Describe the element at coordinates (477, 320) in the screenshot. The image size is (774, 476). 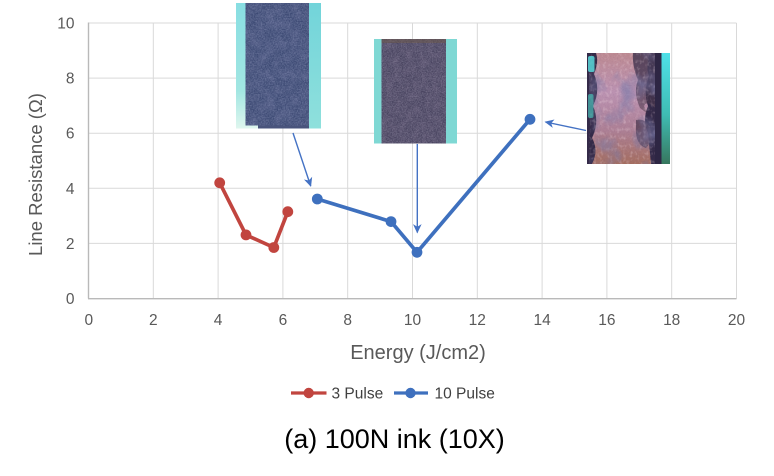
I see `svg-text: 12` at that location.